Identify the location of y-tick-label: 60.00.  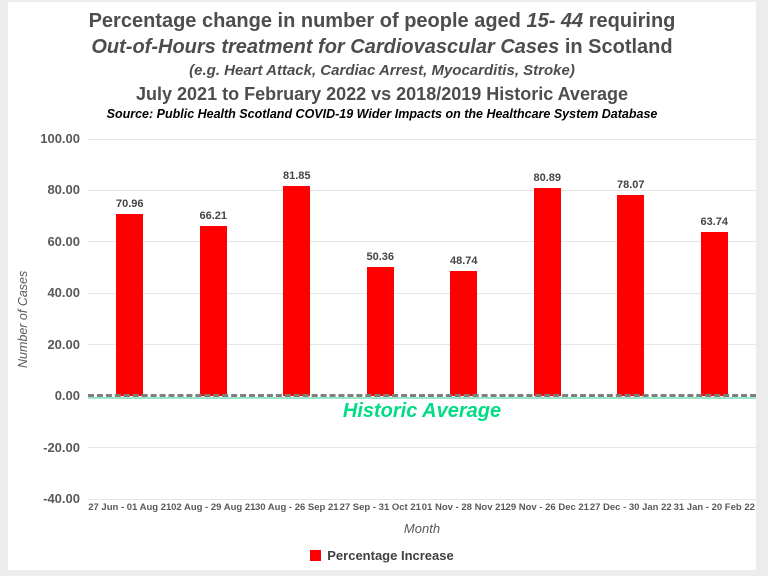
(63, 241).